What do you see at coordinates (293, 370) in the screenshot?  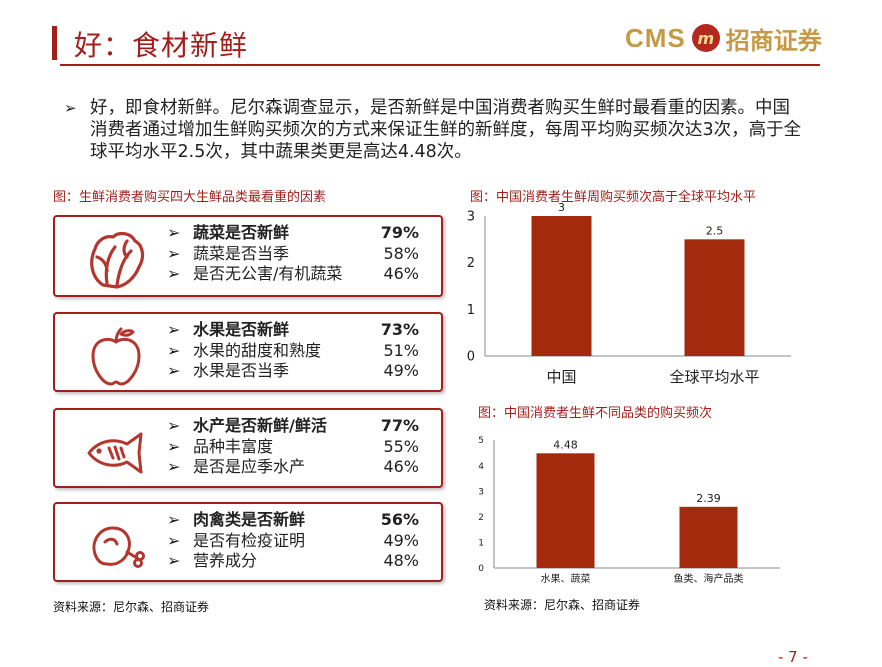 I see `factor-row: ➢ 水果是否当季 49%` at bounding box center [293, 370].